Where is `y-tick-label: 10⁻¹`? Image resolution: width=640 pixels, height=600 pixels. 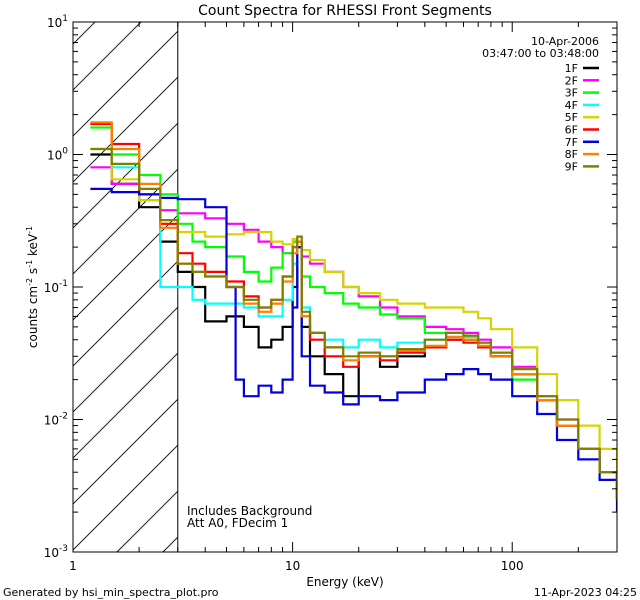
y-tick-label: 10⁻¹ is located at coordinates (56, 287).